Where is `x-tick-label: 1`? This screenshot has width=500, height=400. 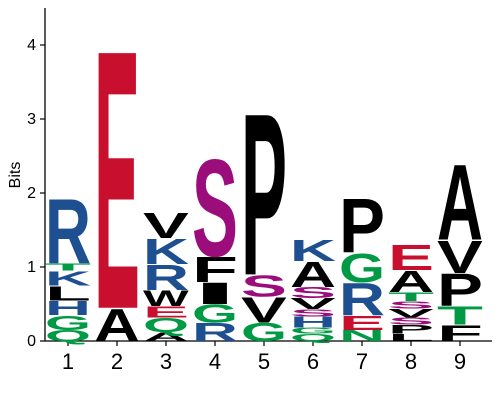
x-tick-label: 1 is located at coordinates (68, 361).